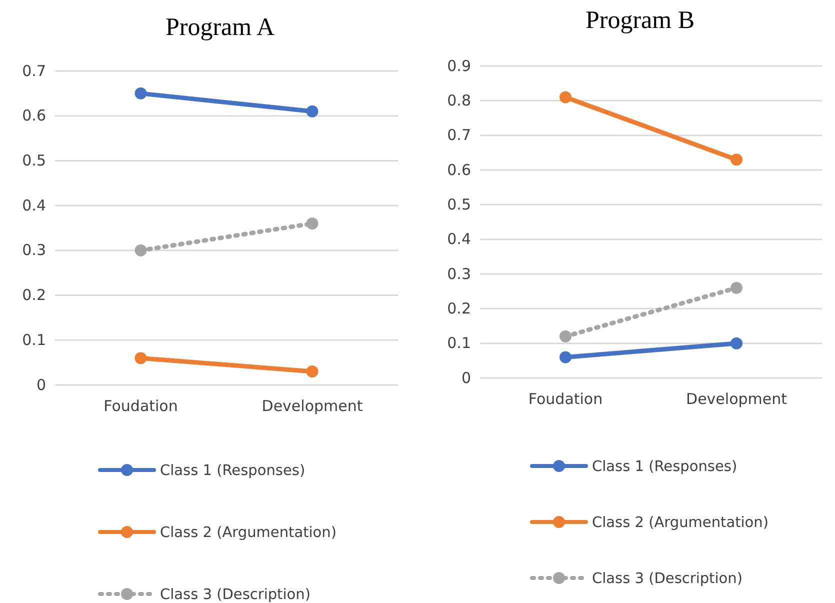 The image size is (835, 603). Describe the element at coordinates (459, 65) in the screenshot. I see `y-tick-label: 0.9` at that location.